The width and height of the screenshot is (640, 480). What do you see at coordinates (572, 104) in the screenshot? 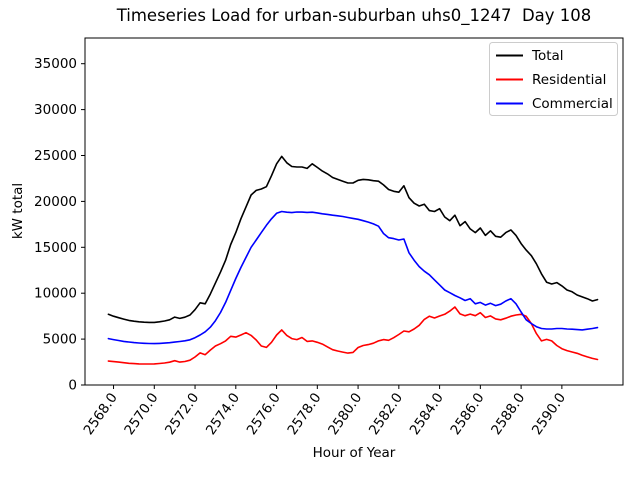
I see `legend-label-commercial: Commercial` at bounding box center [572, 104].